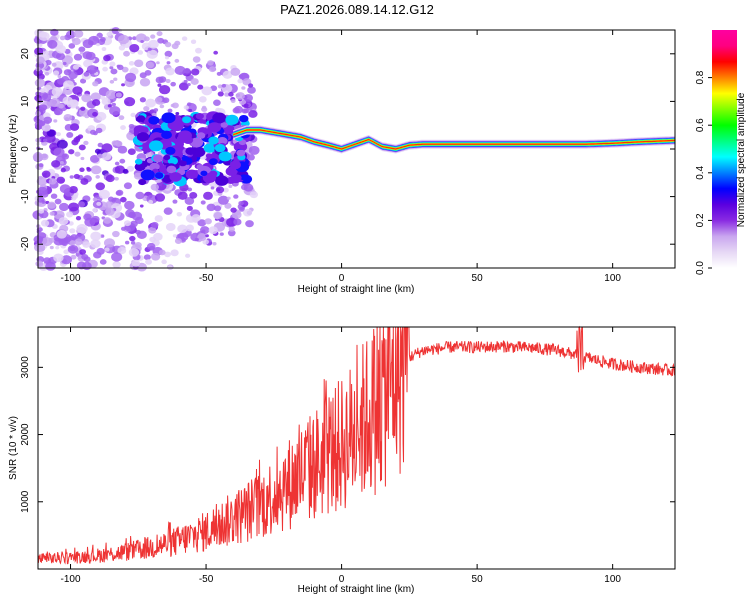 This screenshot has height=600, width=750. What do you see at coordinates (700, 125) in the screenshot?
I see `colorbar-tick-label: 0.6` at bounding box center [700, 125].